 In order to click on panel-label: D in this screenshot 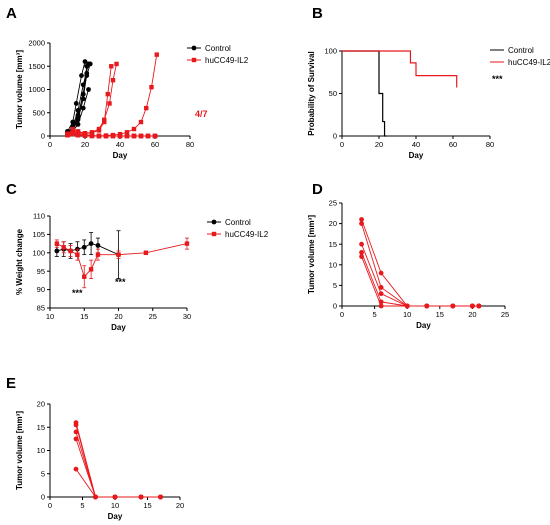, I will do `click(317, 189)`.